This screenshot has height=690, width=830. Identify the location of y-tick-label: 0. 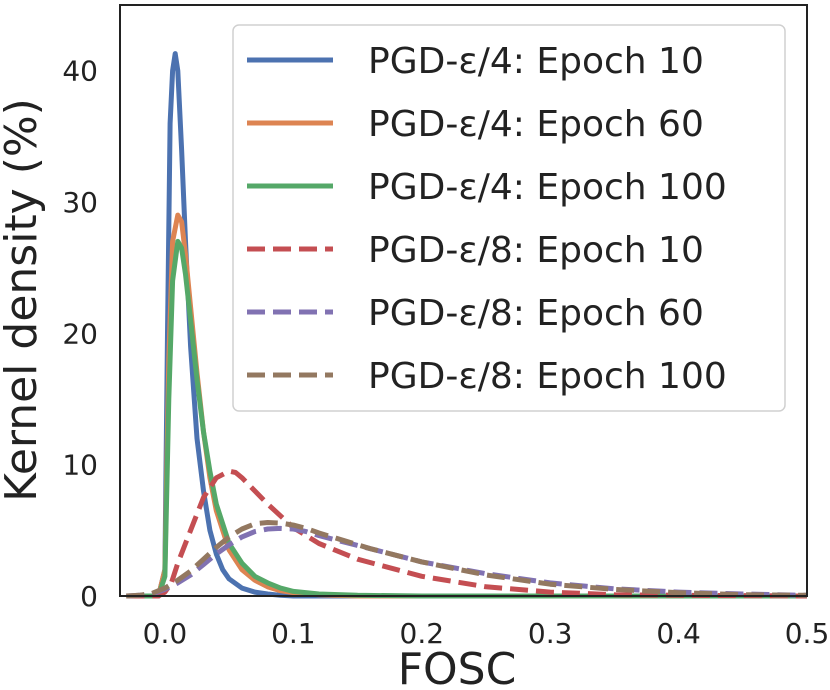
(89, 596).